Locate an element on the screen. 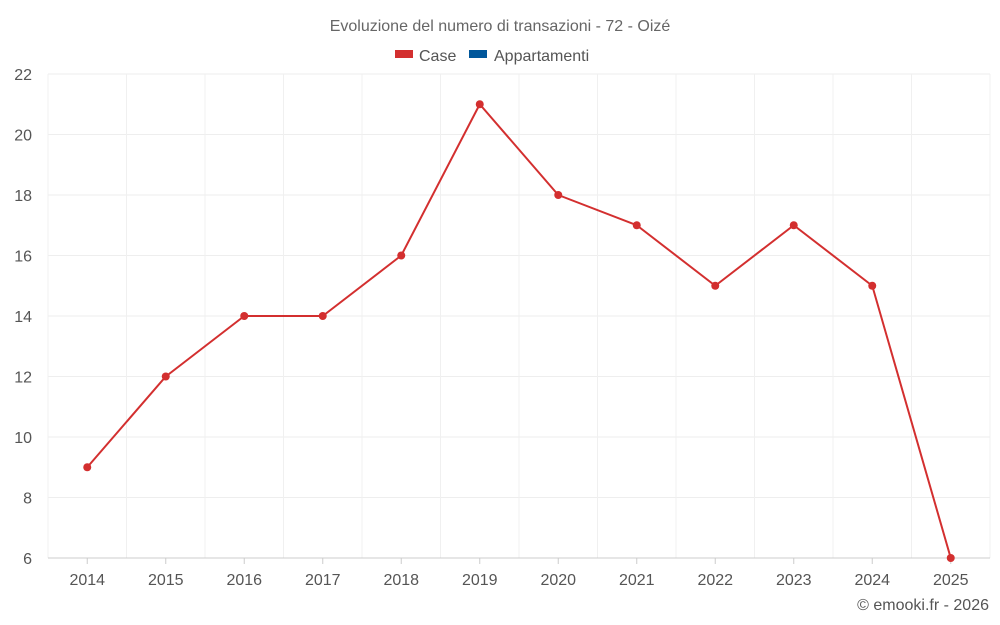  x-tick-label: 2017 is located at coordinates (323, 580).